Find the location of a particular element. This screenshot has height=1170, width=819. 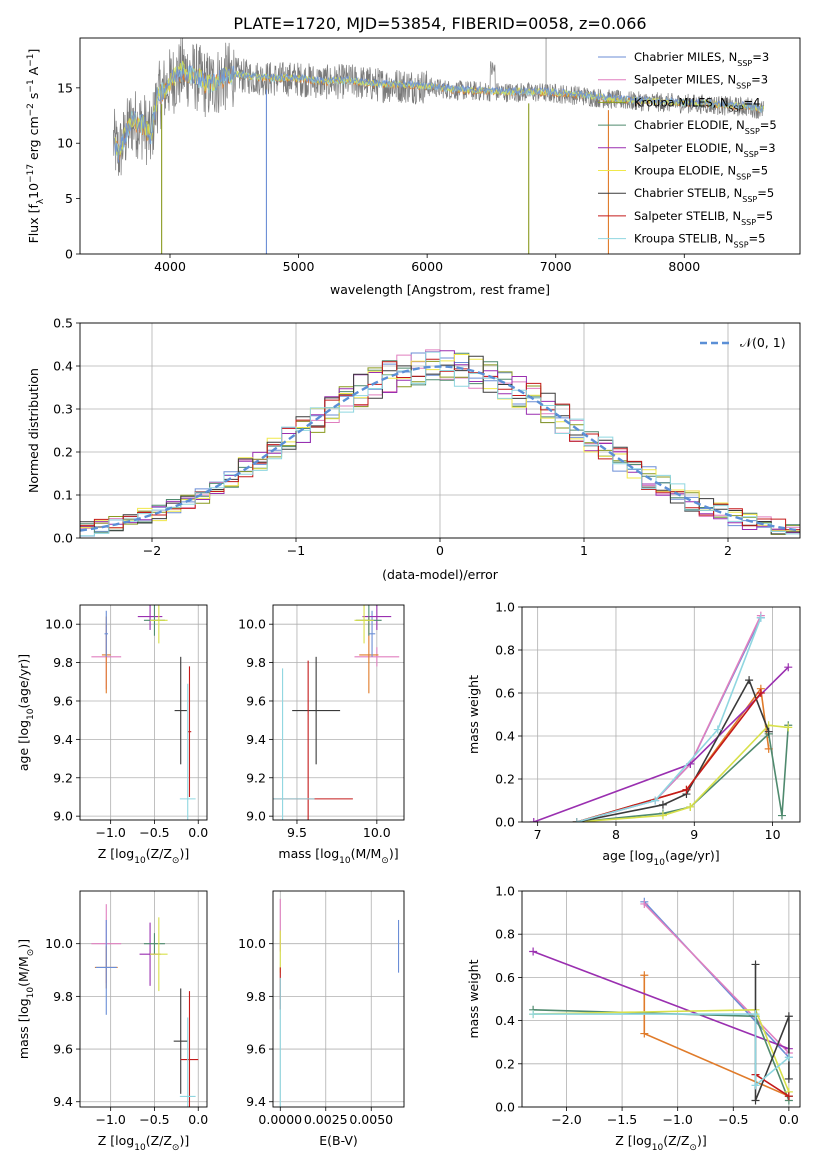

y-tick-label: 9.0 is located at coordinates (63, 816).